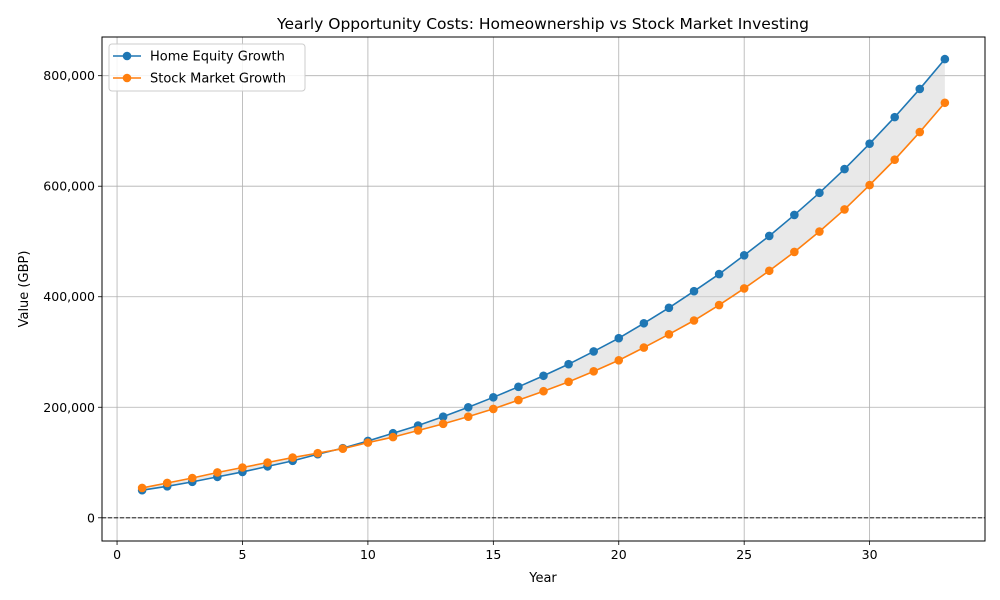 This screenshot has height=600, width=1000. I want to click on legend-item: Home Equity Growth, so click(199, 57).